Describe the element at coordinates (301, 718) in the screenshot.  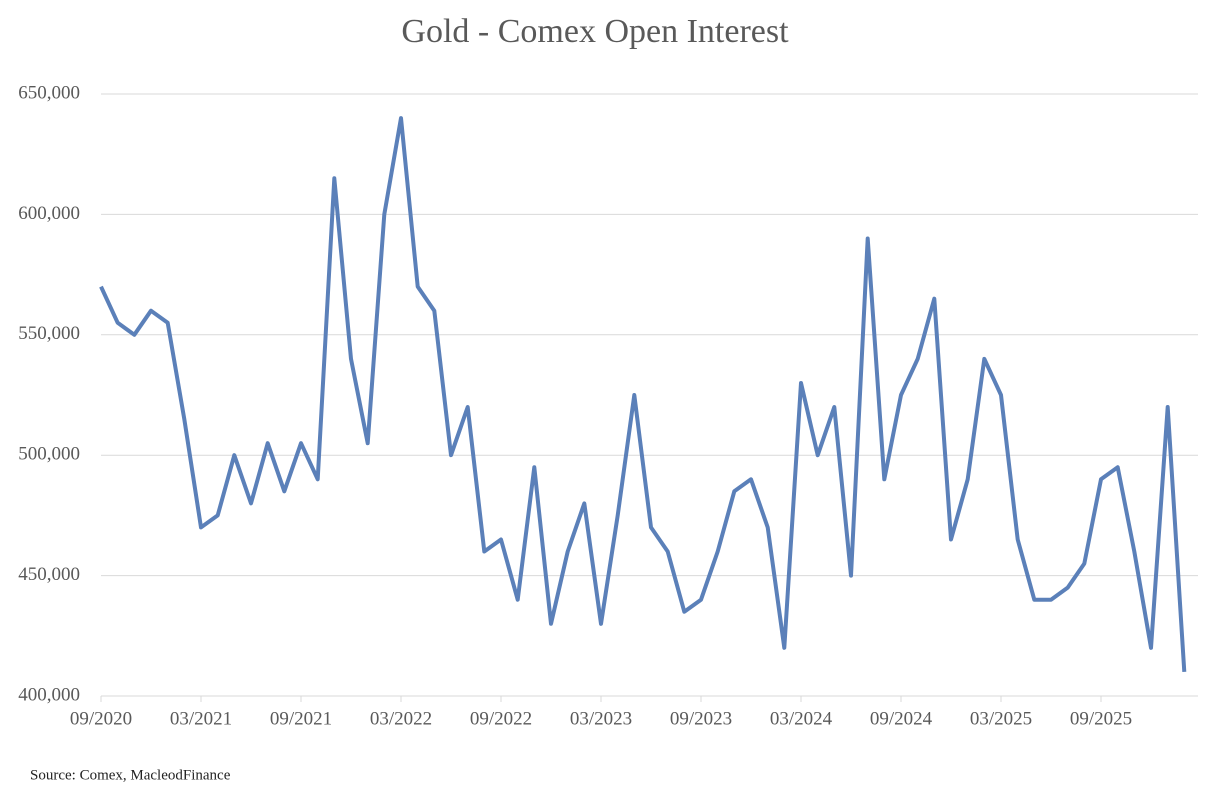
I see `x-tick-label: 09/2021` at that location.